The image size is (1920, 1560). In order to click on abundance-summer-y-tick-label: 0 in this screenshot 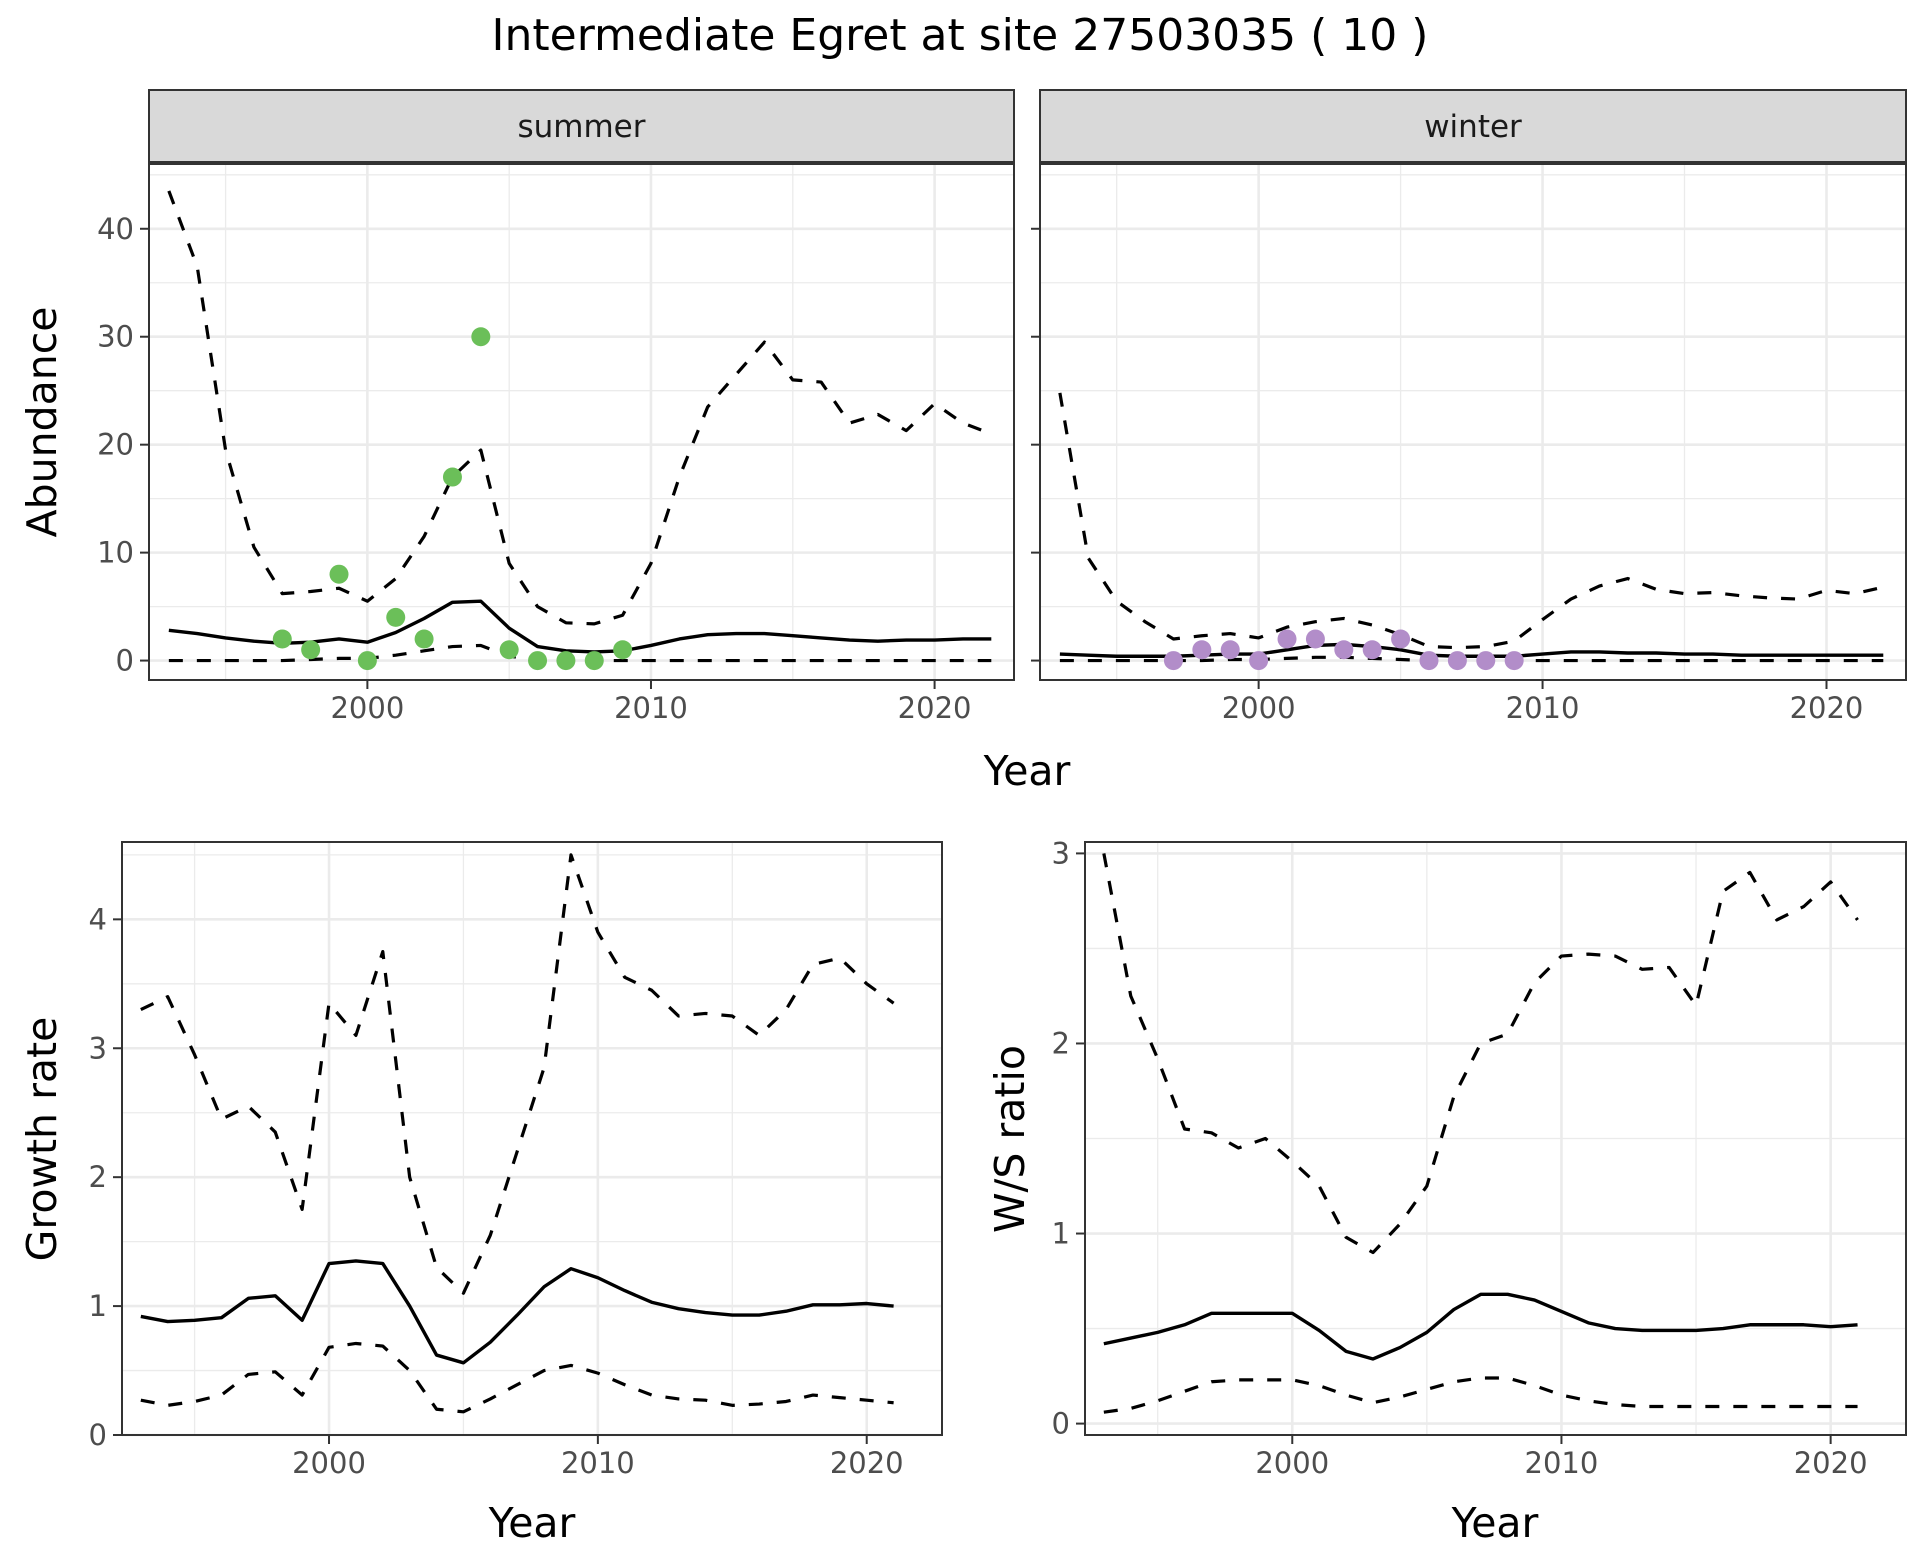, I will do `click(125, 661)`.